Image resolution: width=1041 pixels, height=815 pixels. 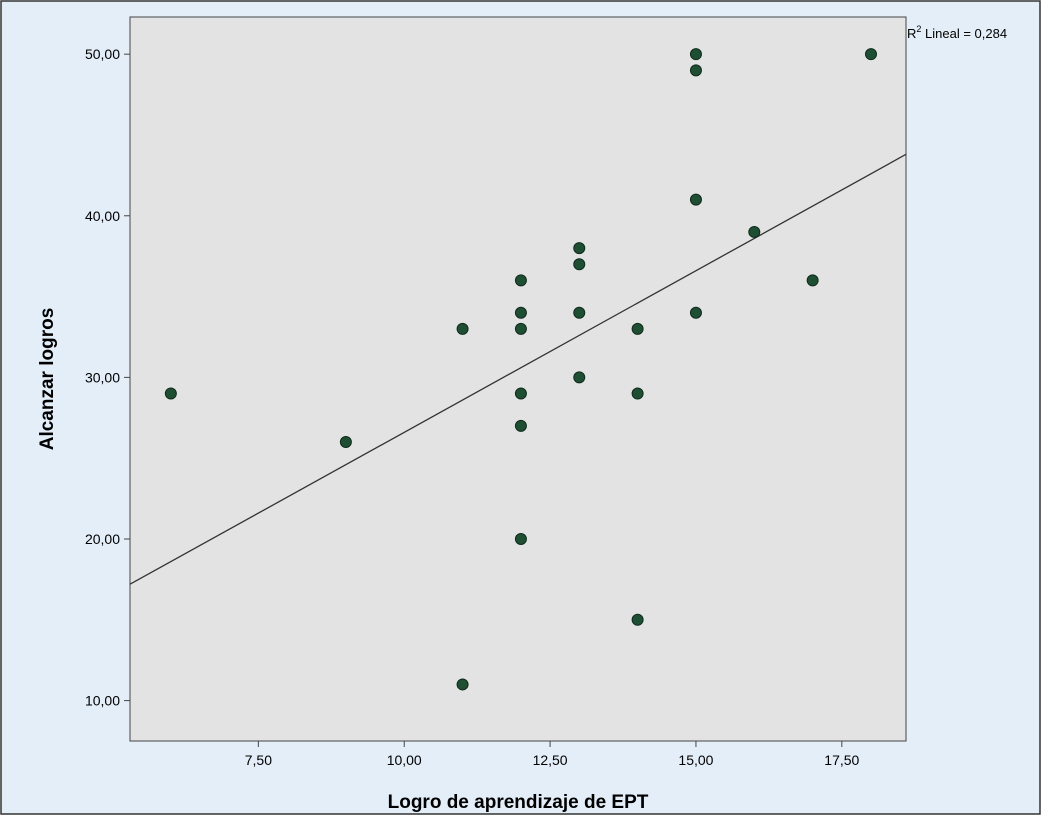 What do you see at coordinates (918, 29) in the screenshot?
I see `fit-label-superscript: 2` at bounding box center [918, 29].